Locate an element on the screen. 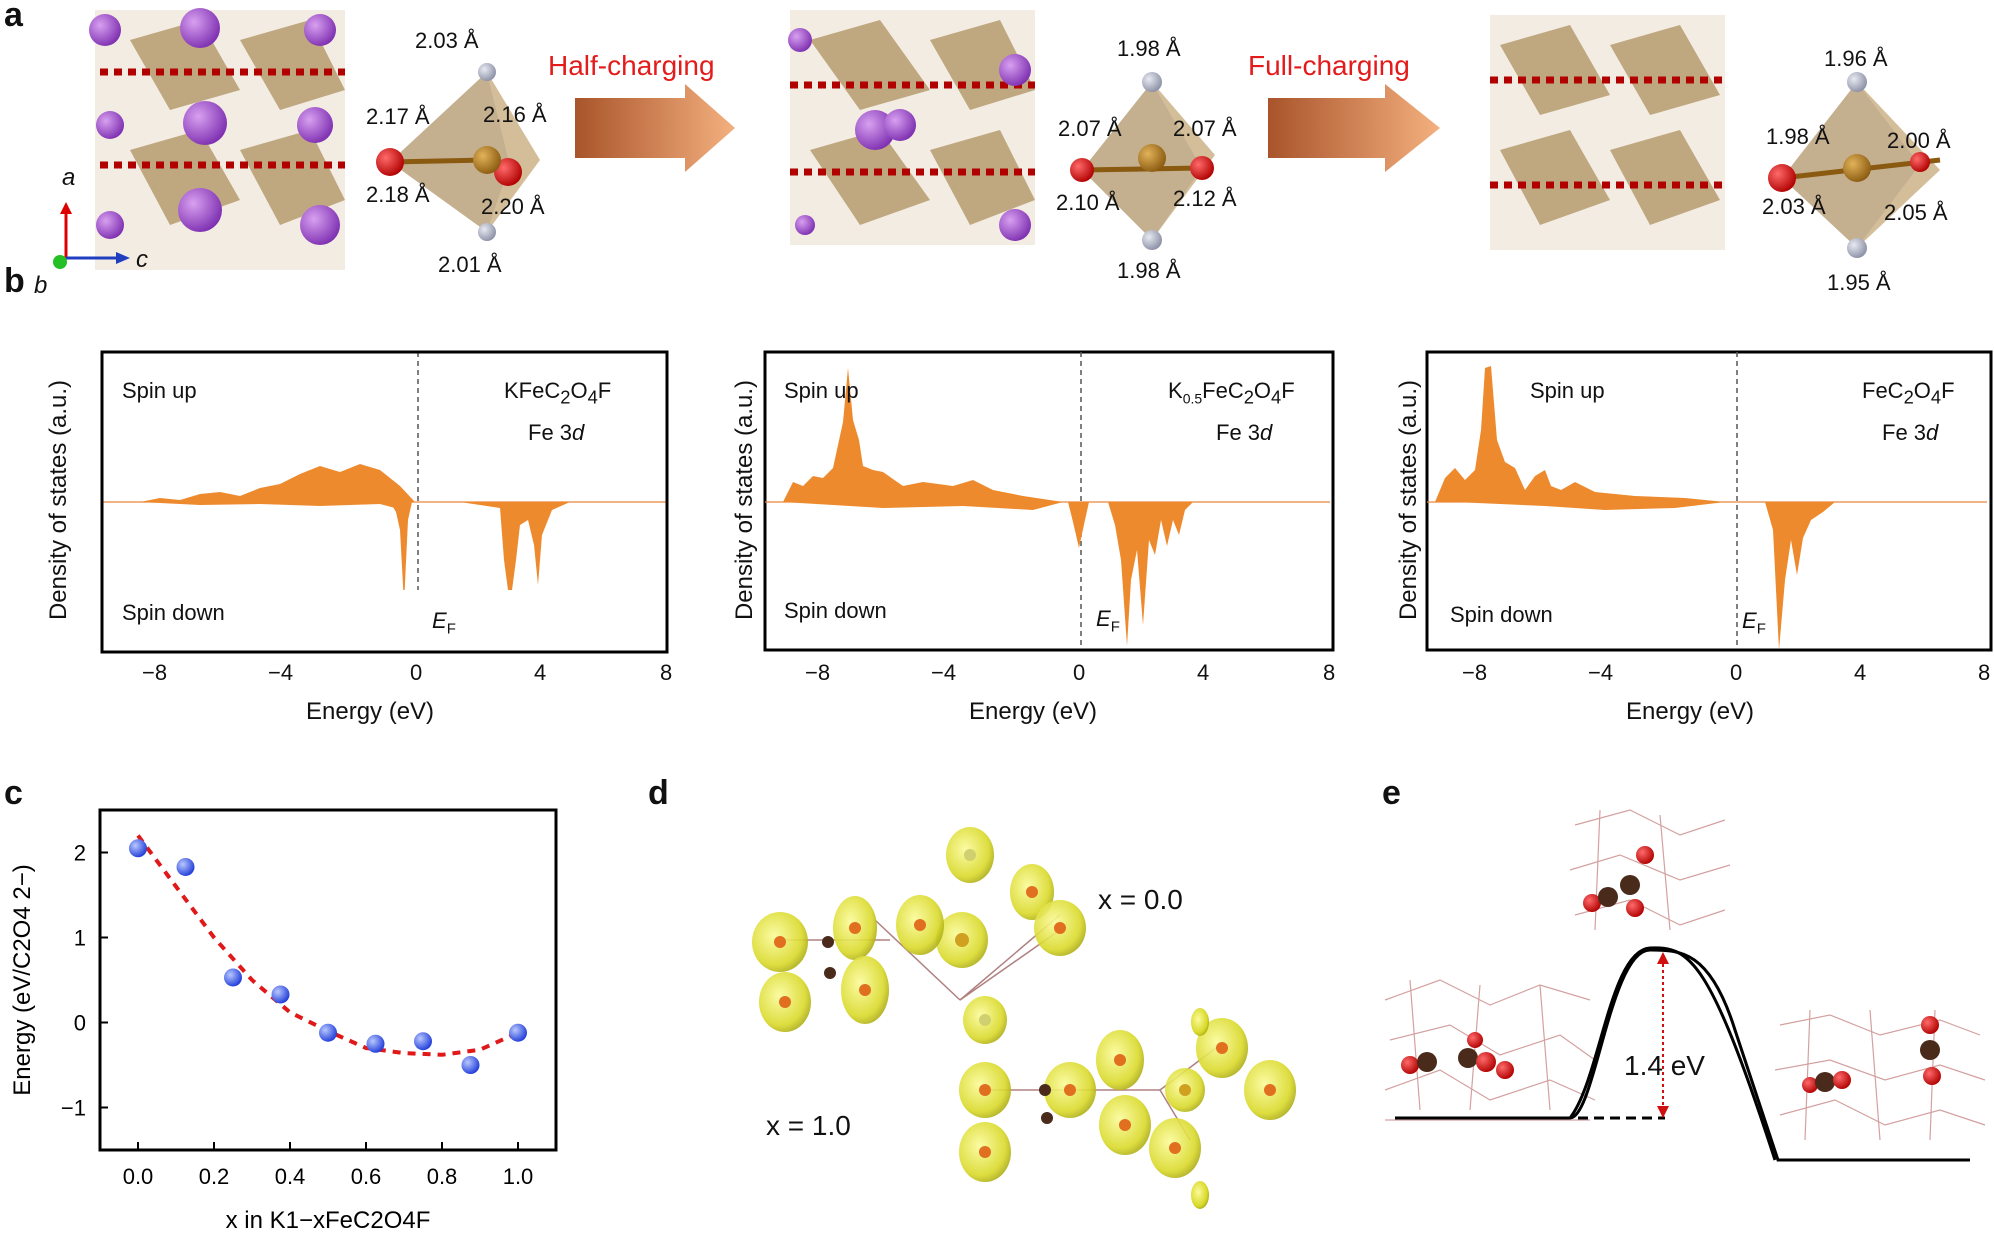 Image resolution: width=1994 pixels, height=1259 pixels. ion-ts is located at coordinates (1618, 881).